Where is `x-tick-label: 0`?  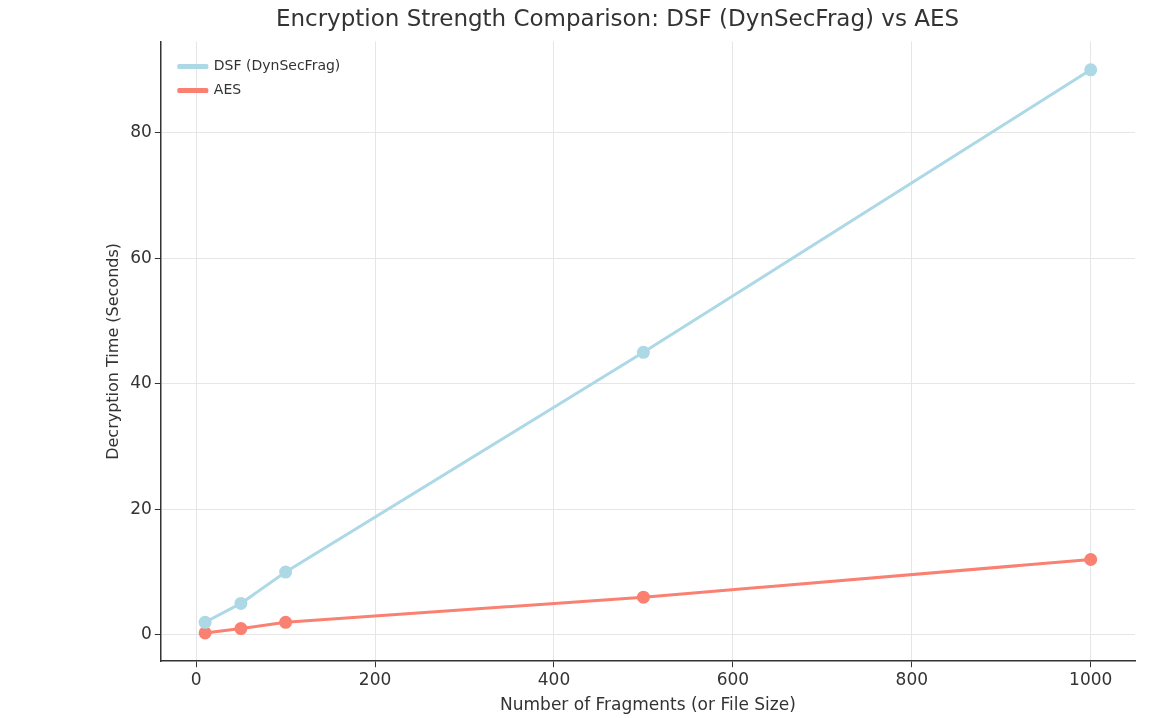
x-tick-label: 0 is located at coordinates (196, 678).